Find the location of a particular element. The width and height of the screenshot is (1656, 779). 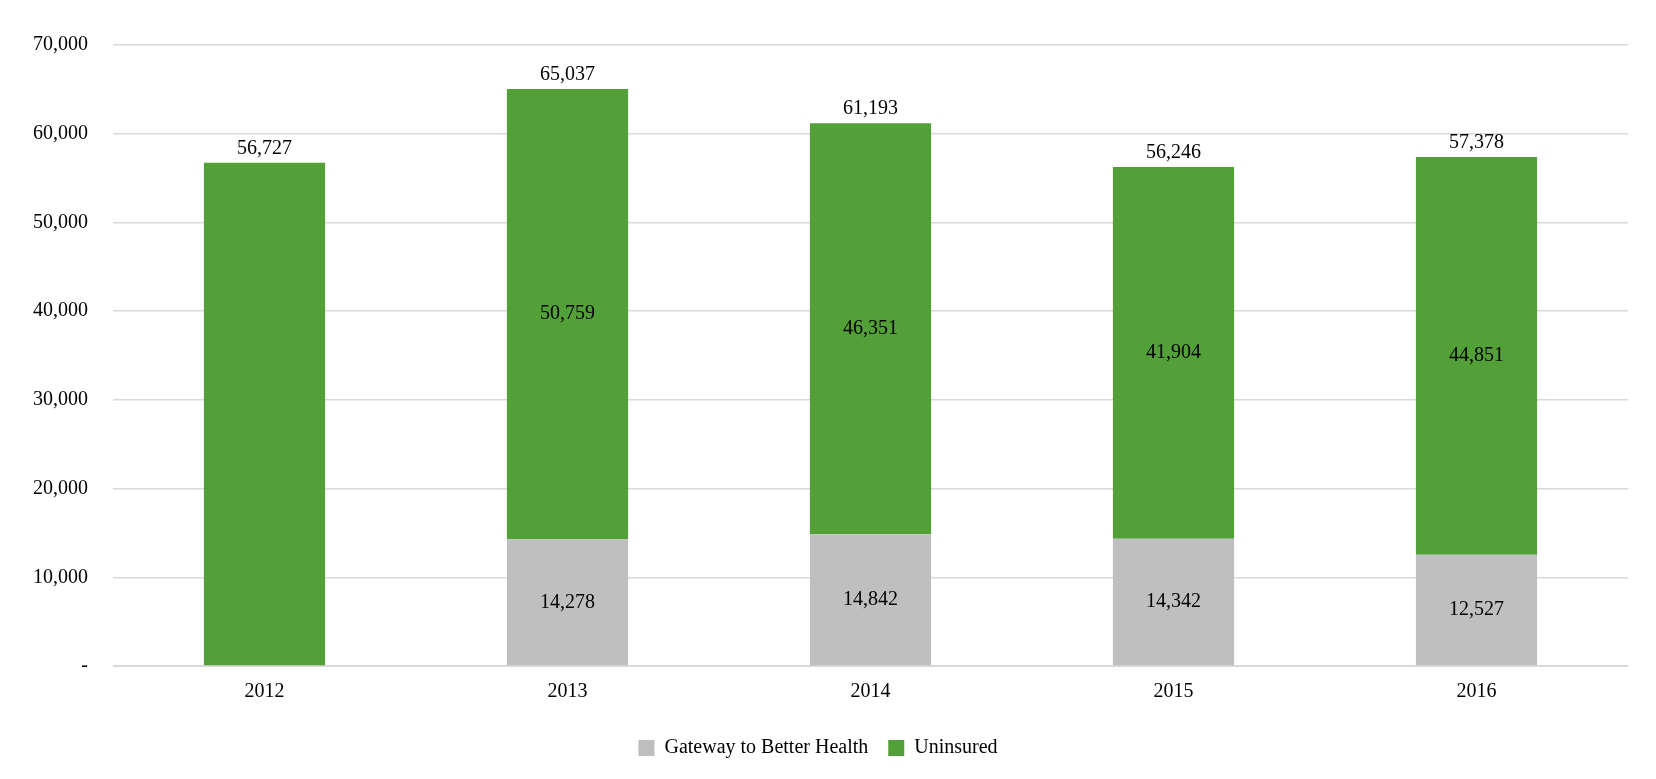

data-label: 14,842 is located at coordinates (870, 598).